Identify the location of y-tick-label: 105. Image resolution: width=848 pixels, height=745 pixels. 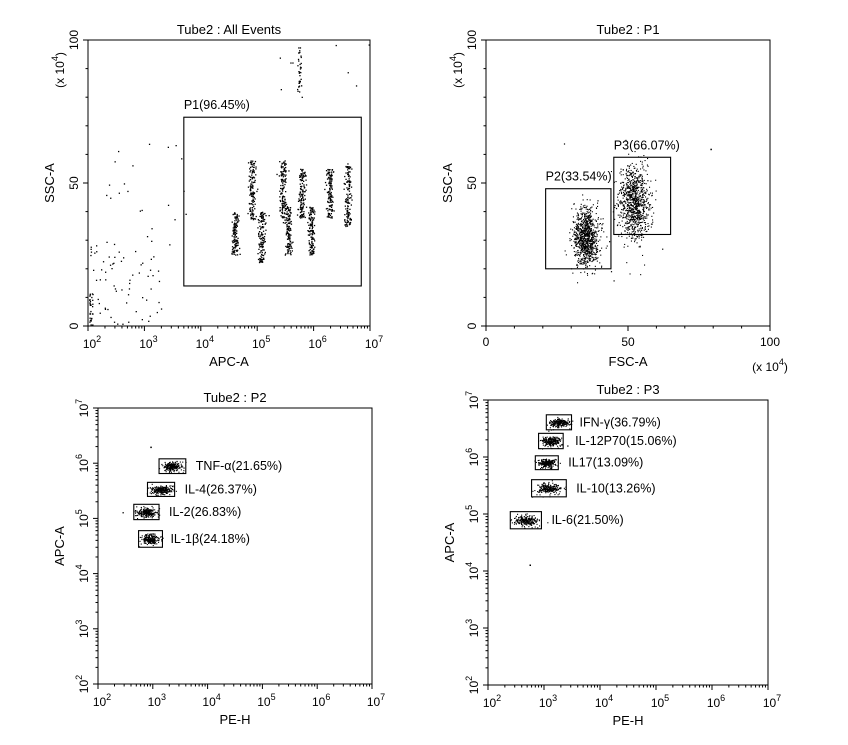
(472, 514).